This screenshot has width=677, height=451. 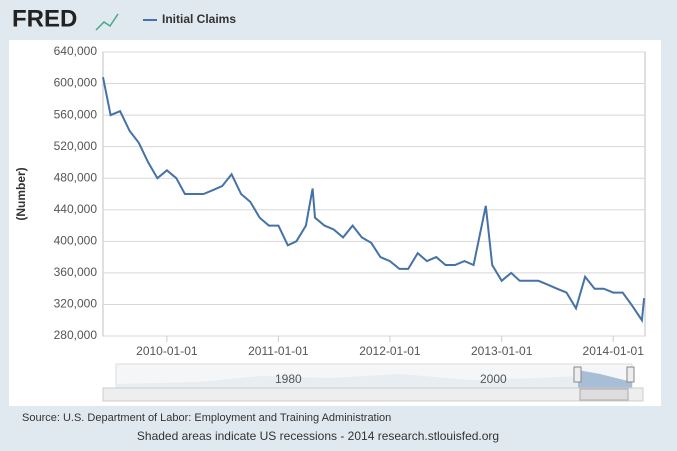 What do you see at coordinates (76, 51) in the screenshot?
I see `y-tick-label: 640,000` at bounding box center [76, 51].